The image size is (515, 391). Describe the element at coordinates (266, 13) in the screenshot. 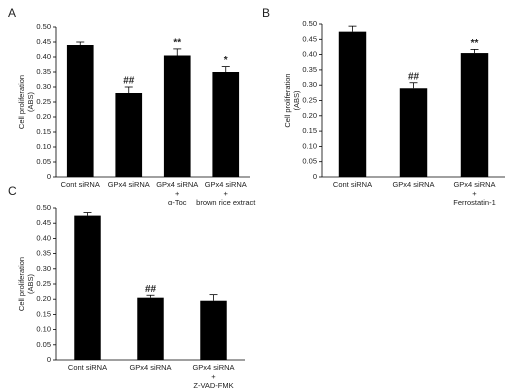

I see `panel-label: B` at that location.